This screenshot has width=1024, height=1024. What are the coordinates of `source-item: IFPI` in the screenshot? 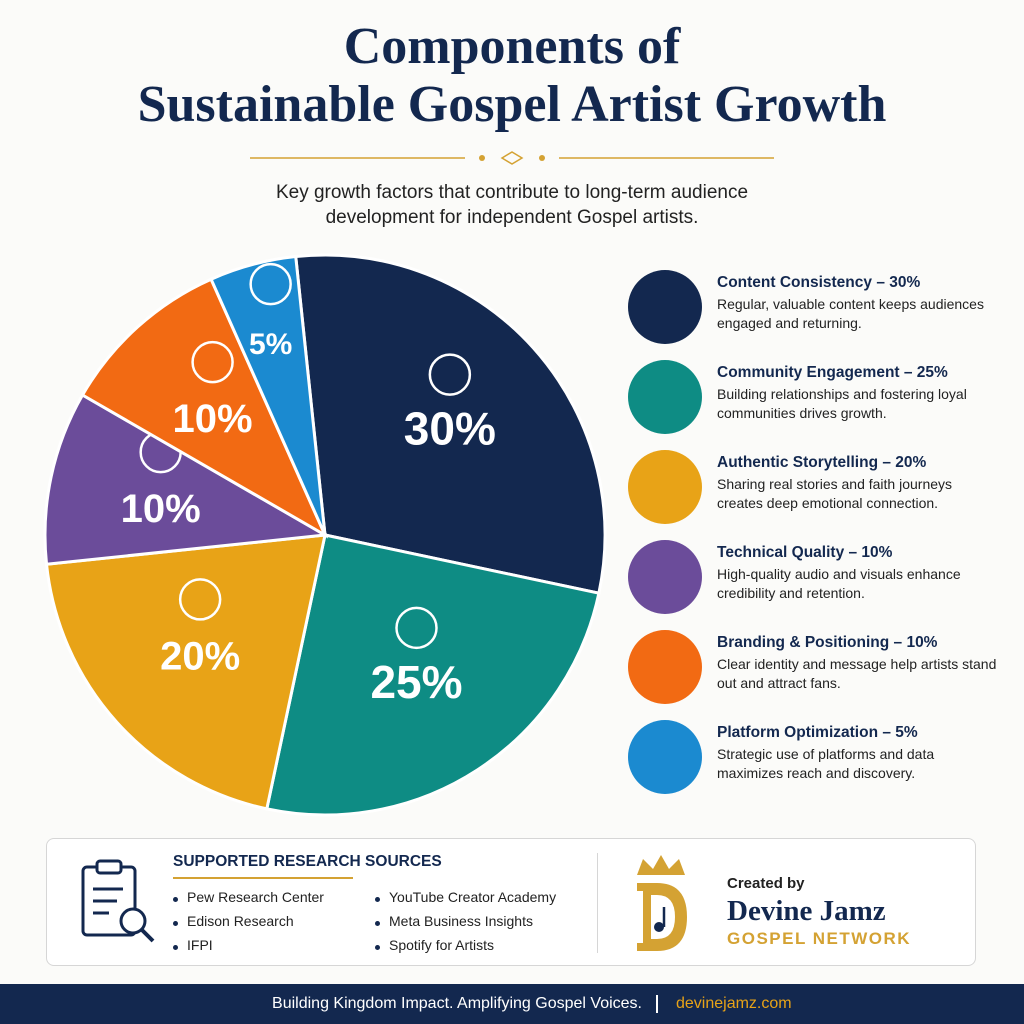 It's located at (200, 945).